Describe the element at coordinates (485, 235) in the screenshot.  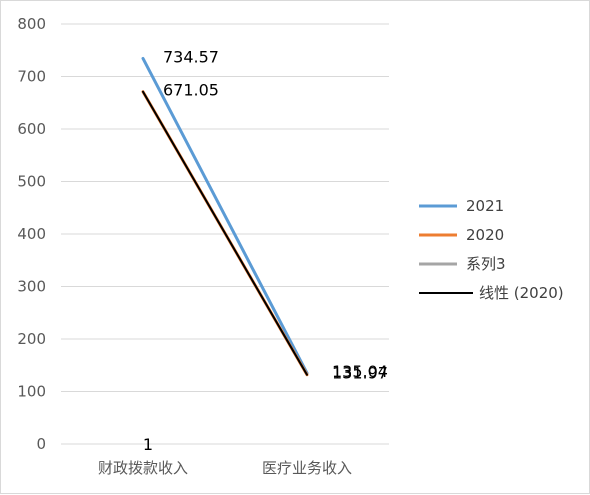
I see `legend-label-1: 2020` at that location.